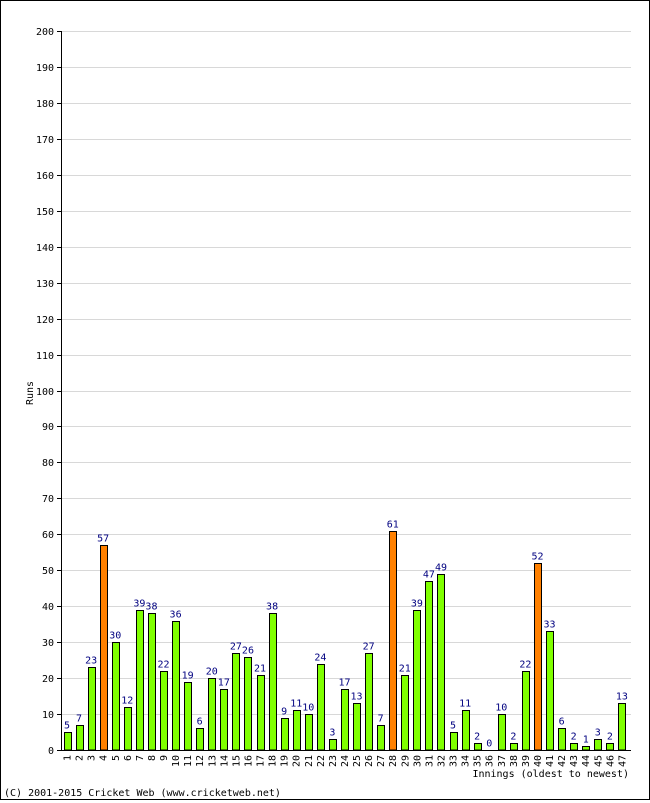  I want to click on y-tick-label: 120, so click(45, 320).